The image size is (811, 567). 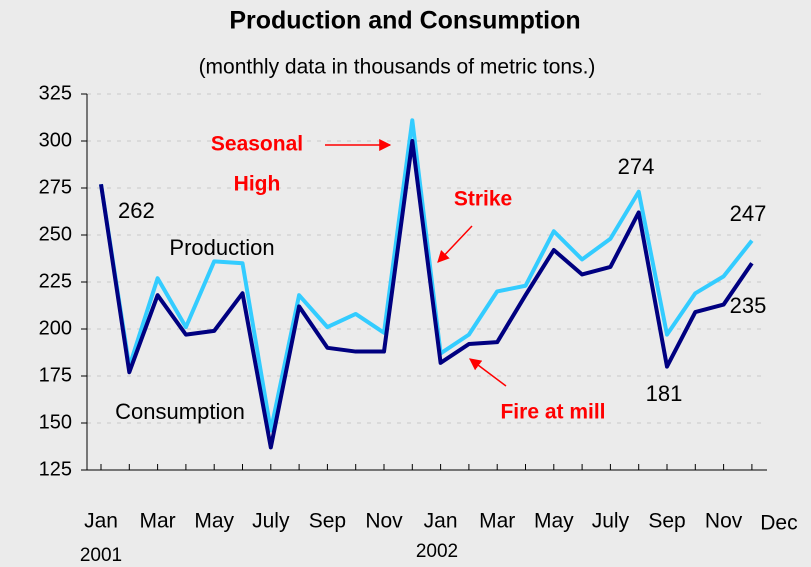 I want to click on y-tick-label: 275, so click(x=55, y=187).